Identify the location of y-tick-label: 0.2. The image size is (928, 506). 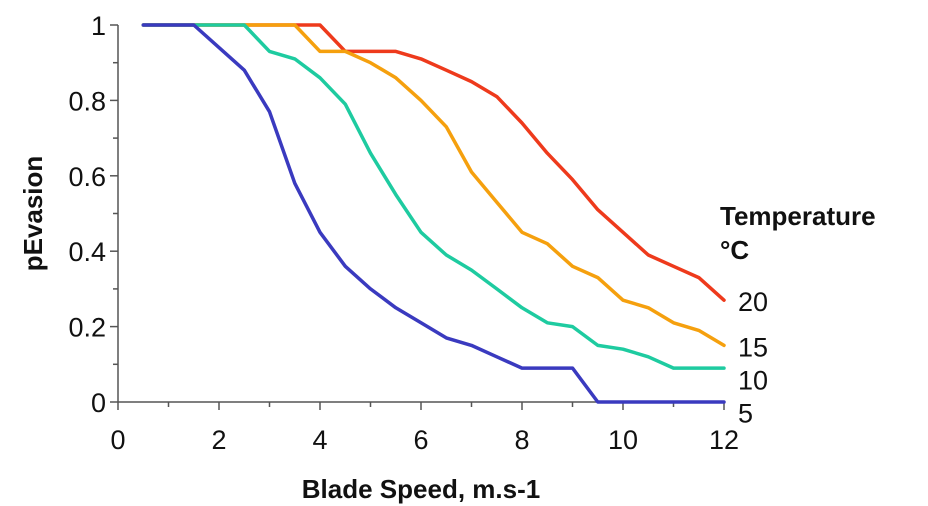
(87, 328).